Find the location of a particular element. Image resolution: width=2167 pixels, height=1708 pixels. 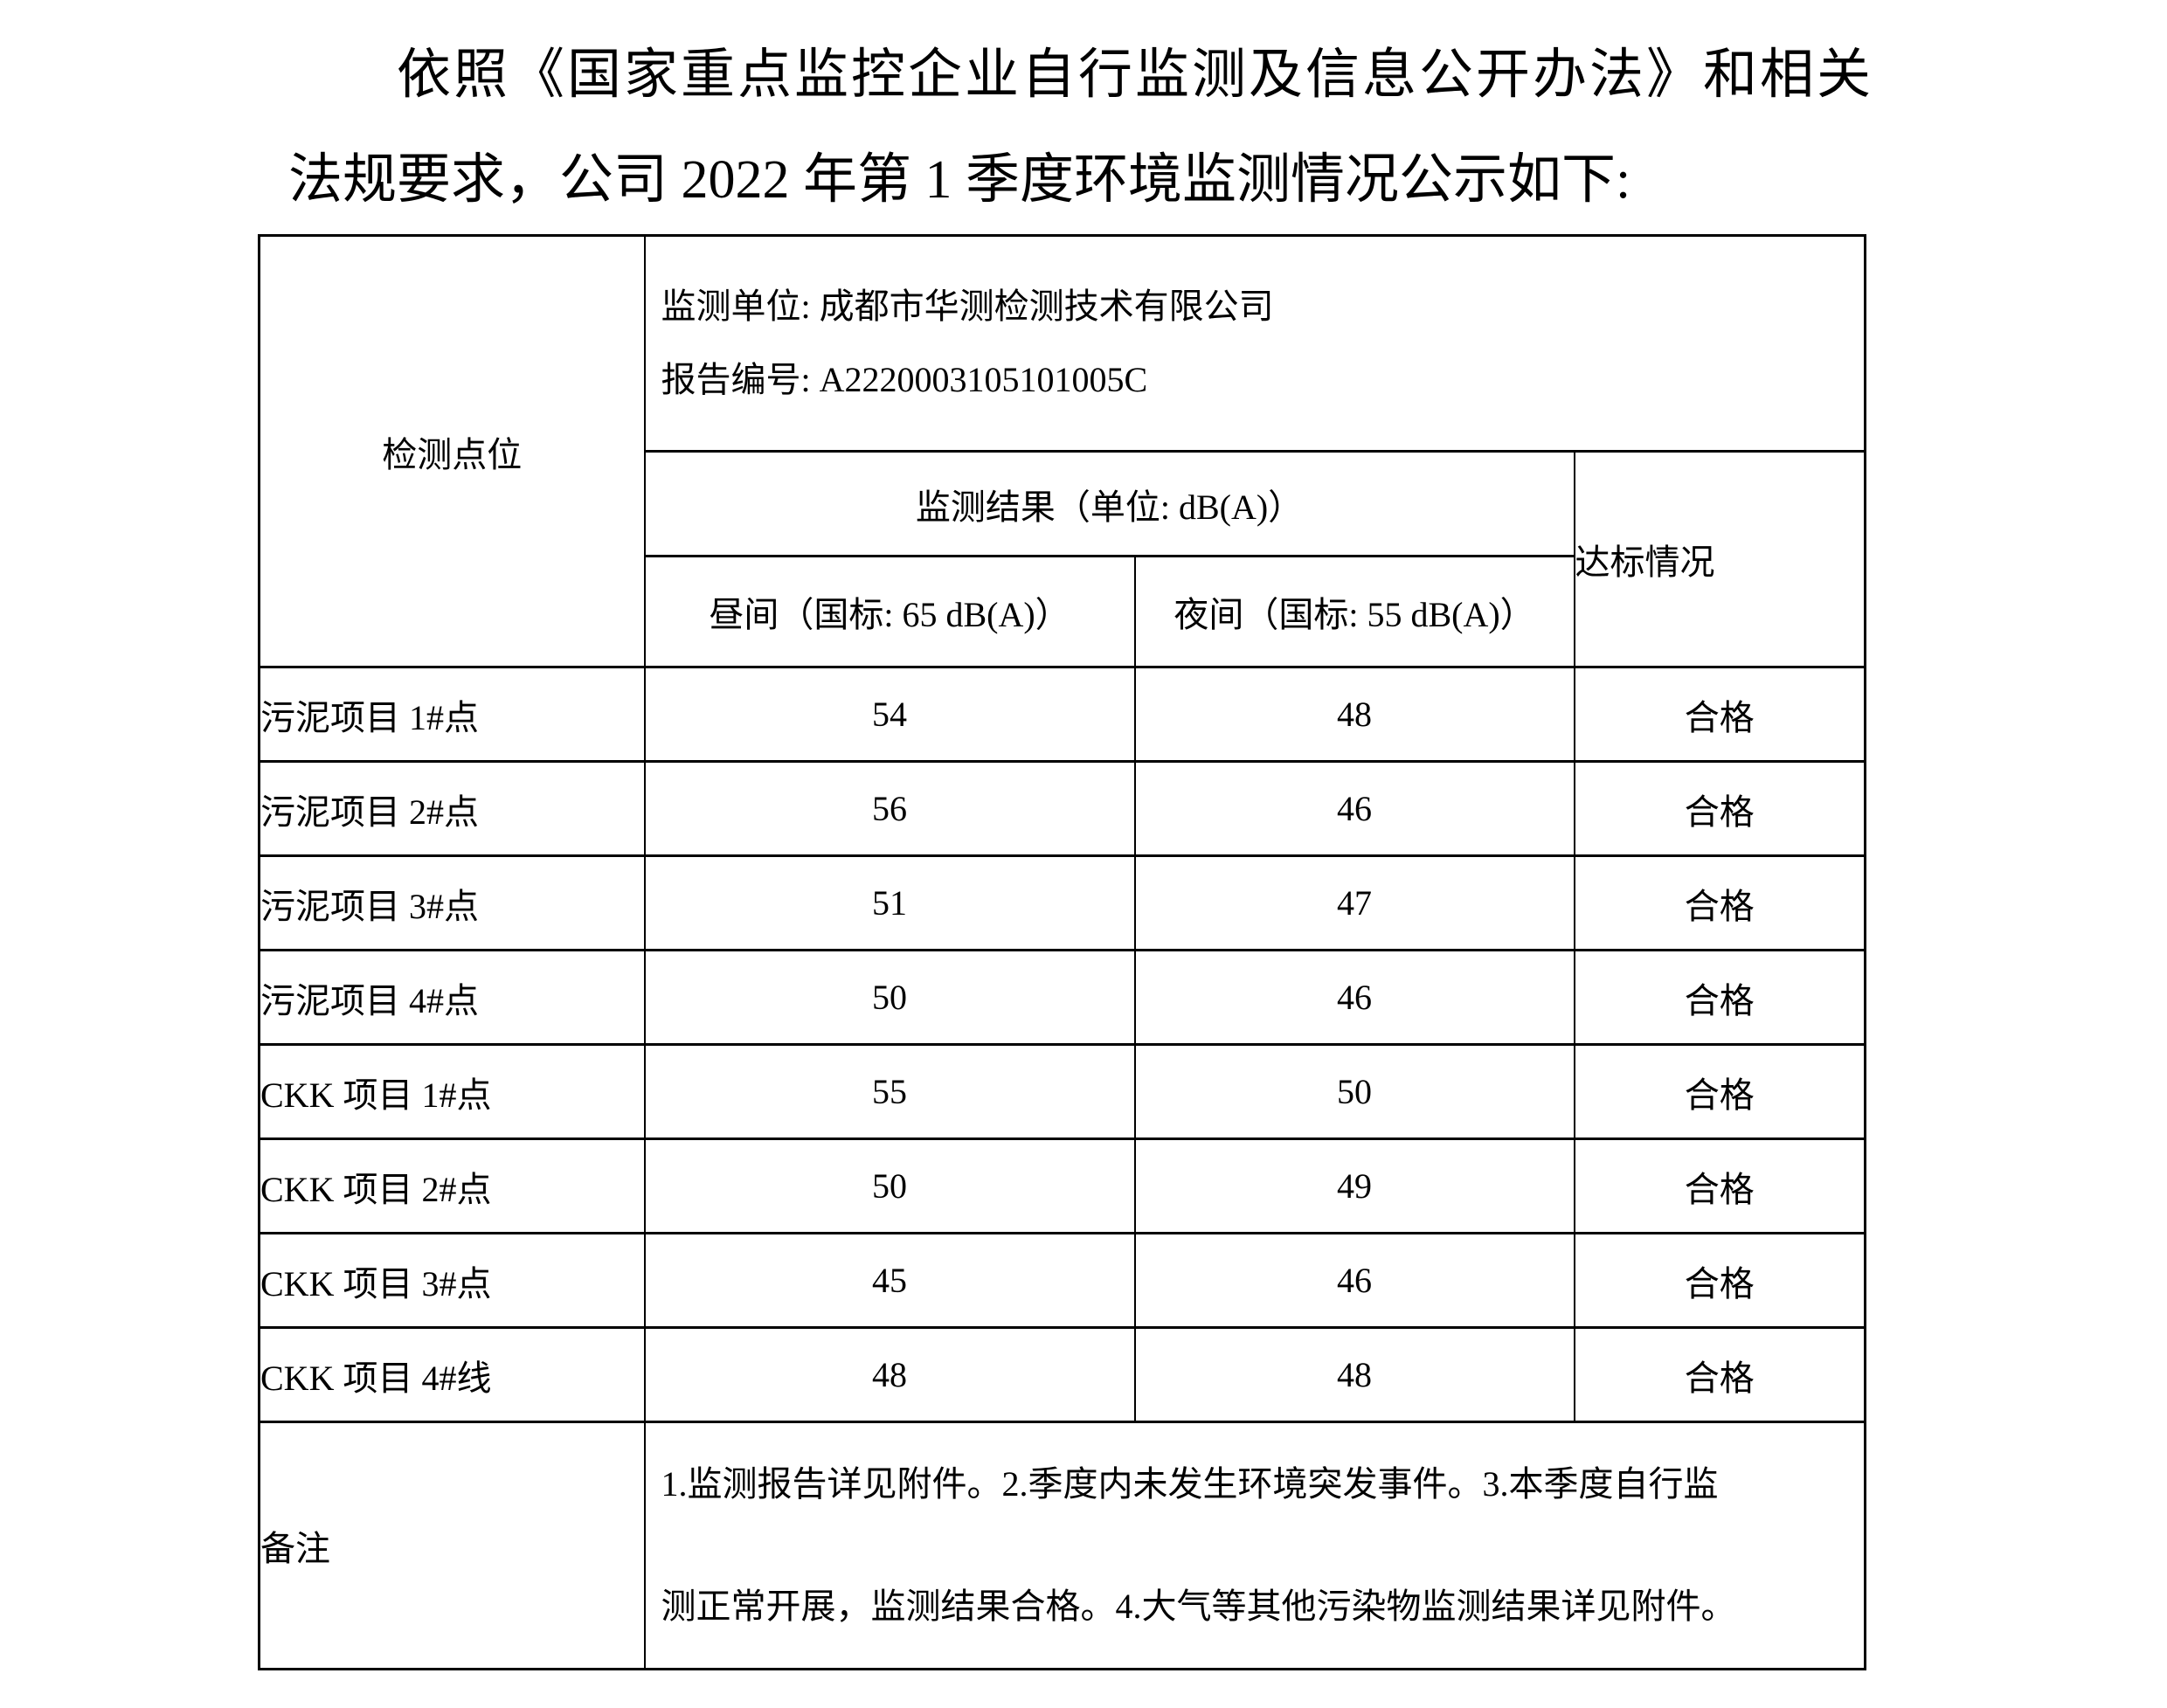

site-cell: CKK 项目 1#点 is located at coordinates (452, 1092).